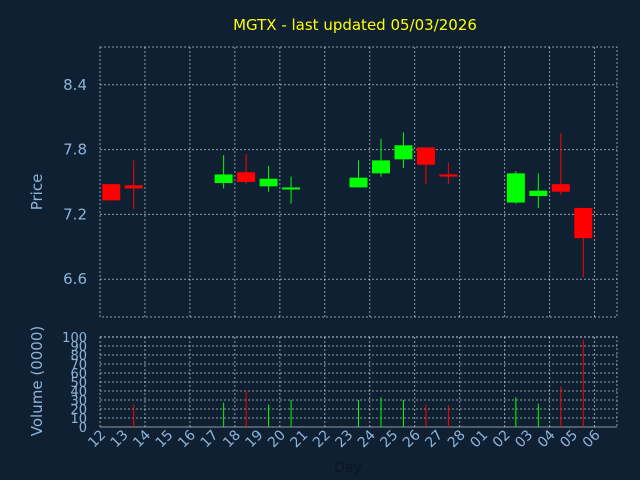  I want to click on price-tick-label: 8.4, so click(75, 85).